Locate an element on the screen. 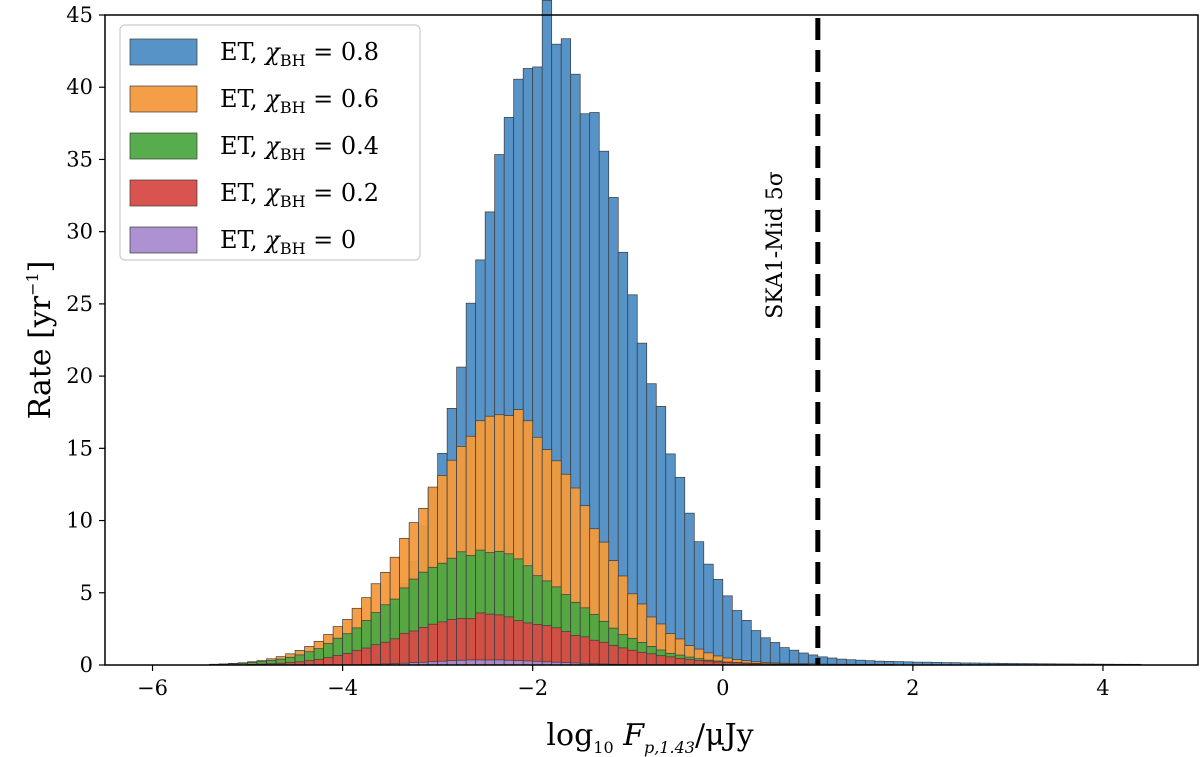  legend-label: ET, χBH = 0.2 is located at coordinates (299, 195).